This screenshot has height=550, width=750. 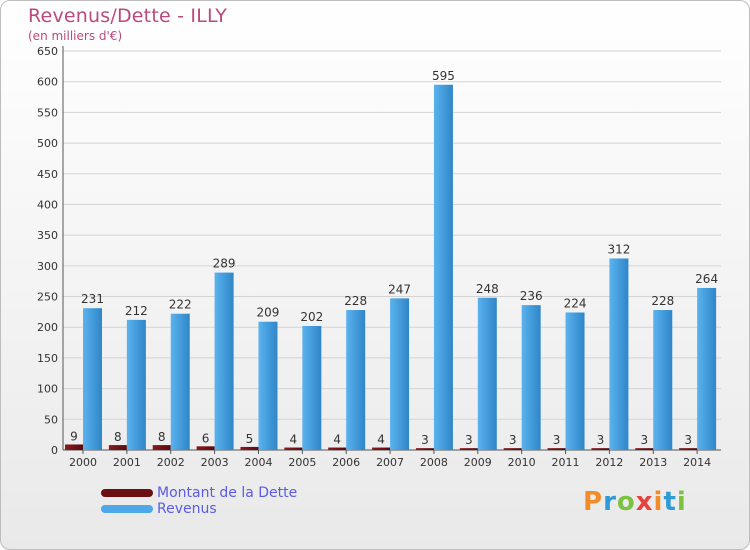 What do you see at coordinates (47, 82) in the screenshot?
I see `y-tick-label: 600` at bounding box center [47, 82].